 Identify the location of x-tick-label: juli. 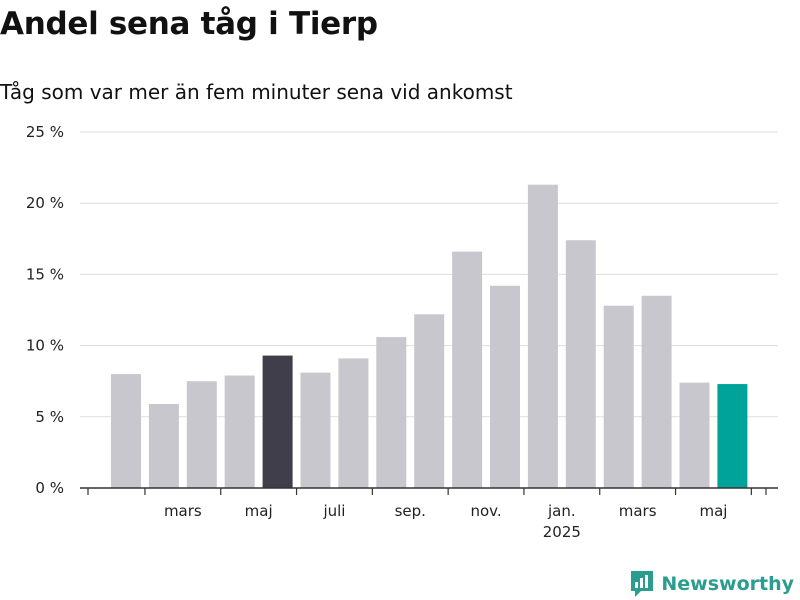
(333, 511).